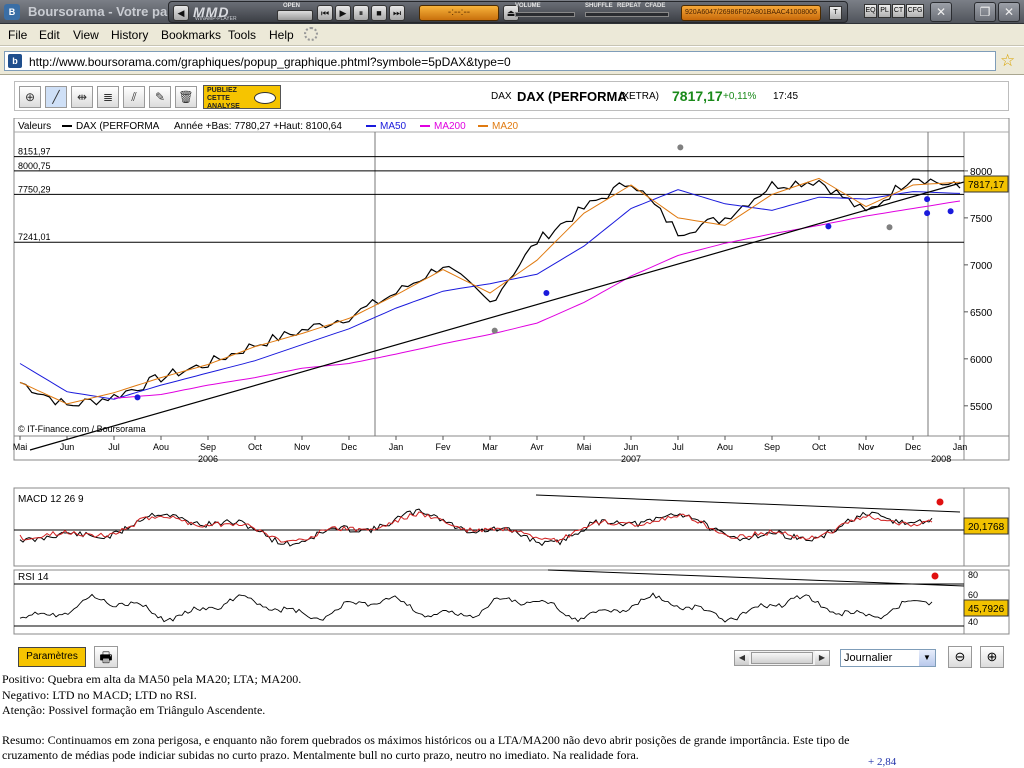  I want to click on zoom-in-icon: ⊕, so click(992, 657).